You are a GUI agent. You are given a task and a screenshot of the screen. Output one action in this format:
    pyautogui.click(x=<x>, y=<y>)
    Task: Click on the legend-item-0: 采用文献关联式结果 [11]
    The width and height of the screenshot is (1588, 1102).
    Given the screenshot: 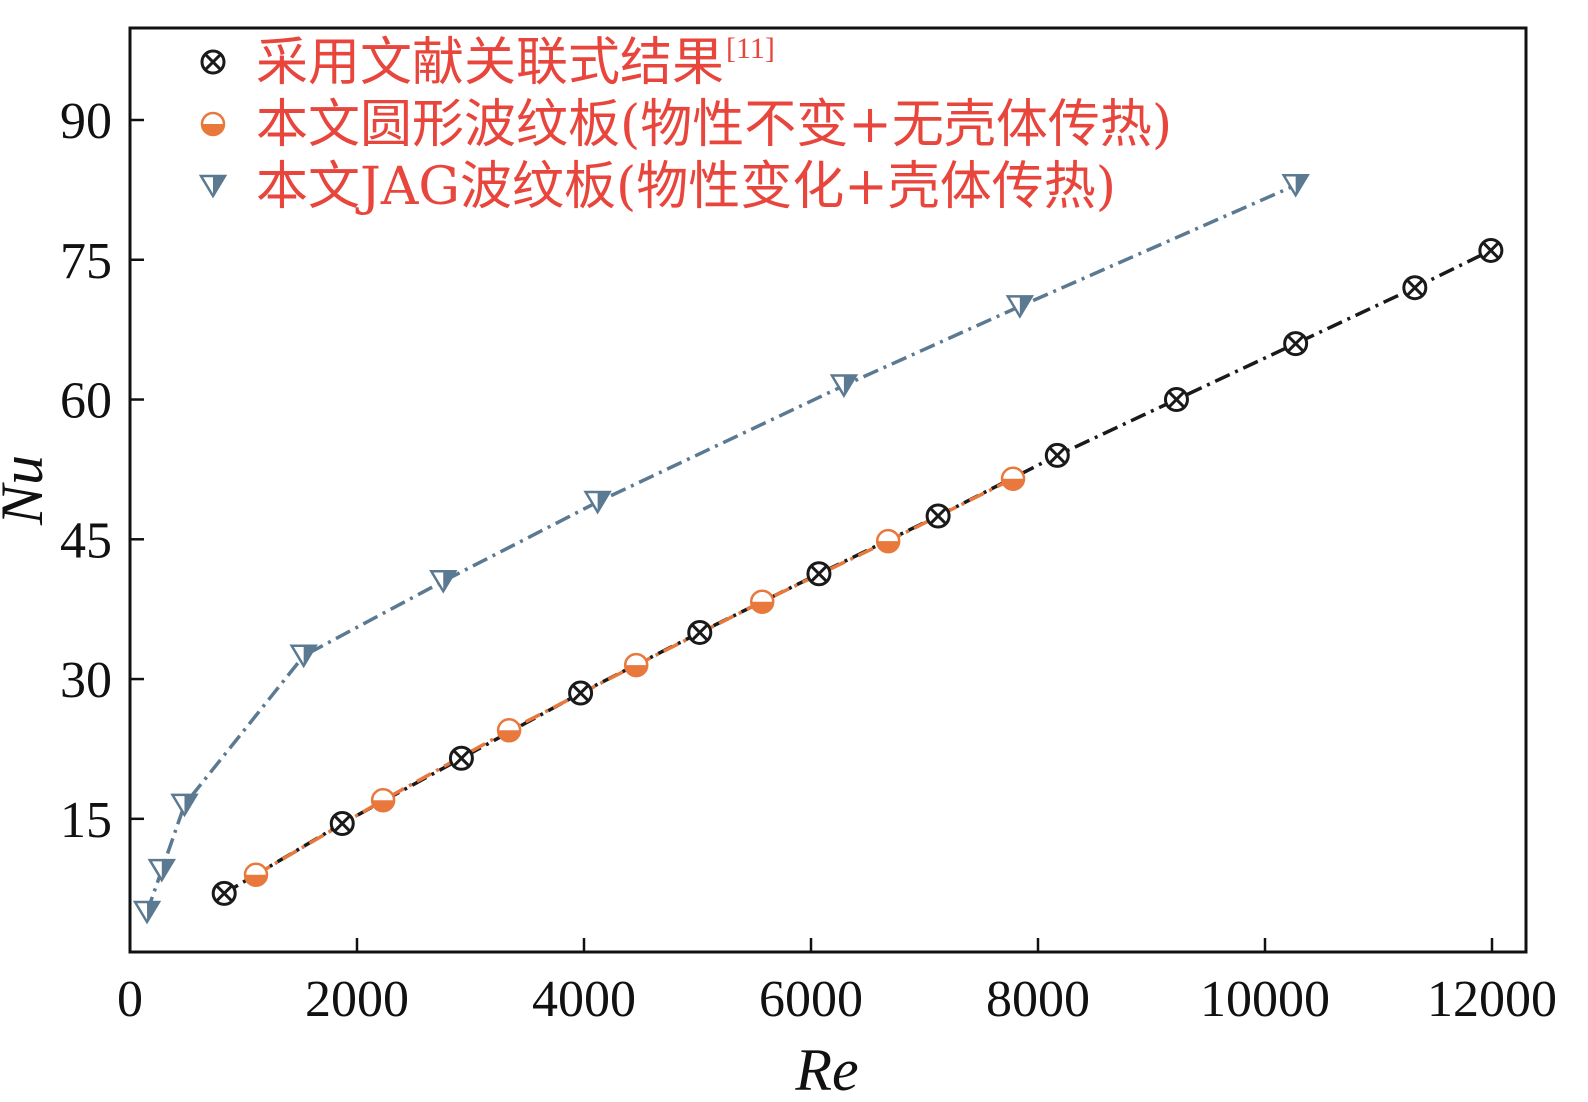 What is the action you would take?
    pyautogui.click(x=487, y=62)
    